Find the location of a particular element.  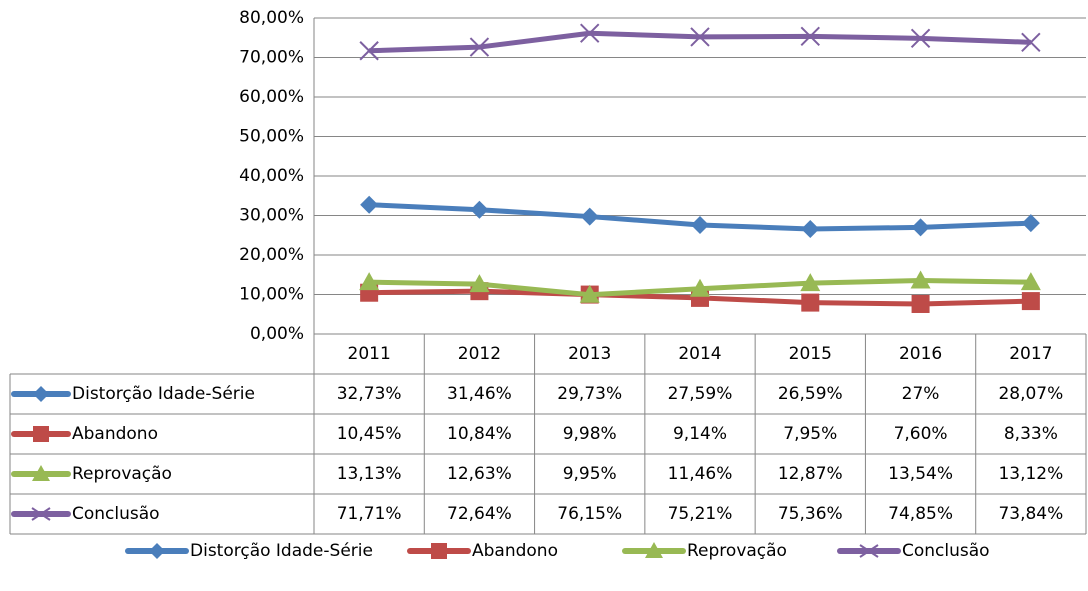

table-cell: 74,85% is located at coordinates (920, 514).